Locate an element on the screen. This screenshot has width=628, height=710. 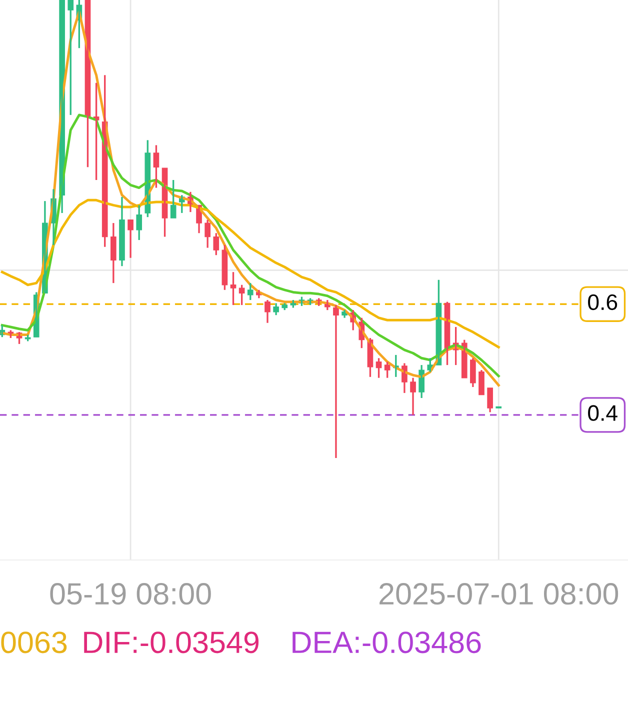
text: DIF:-0.03549 is located at coordinates (171, 643).